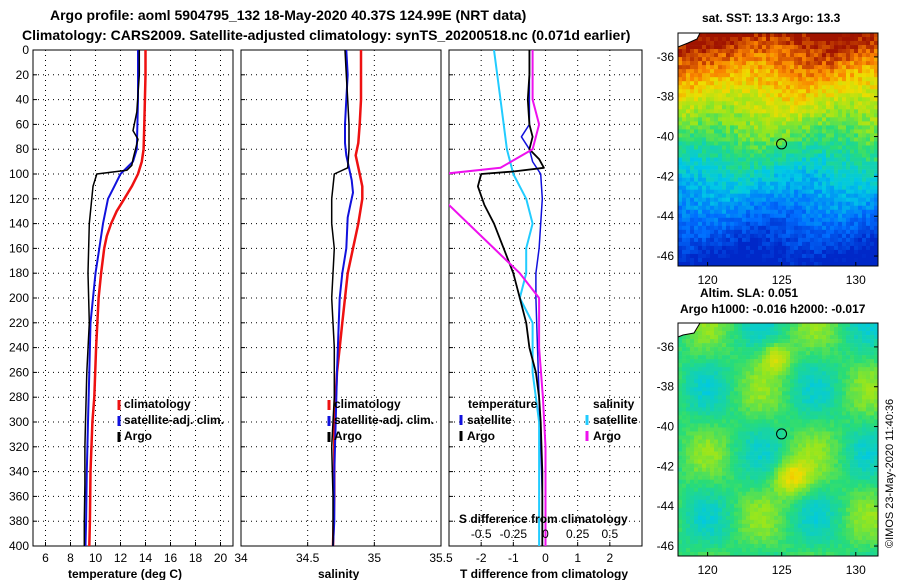  Describe the element at coordinates (70, 558) in the screenshot. I see `x-tick-label: 8` at that location.